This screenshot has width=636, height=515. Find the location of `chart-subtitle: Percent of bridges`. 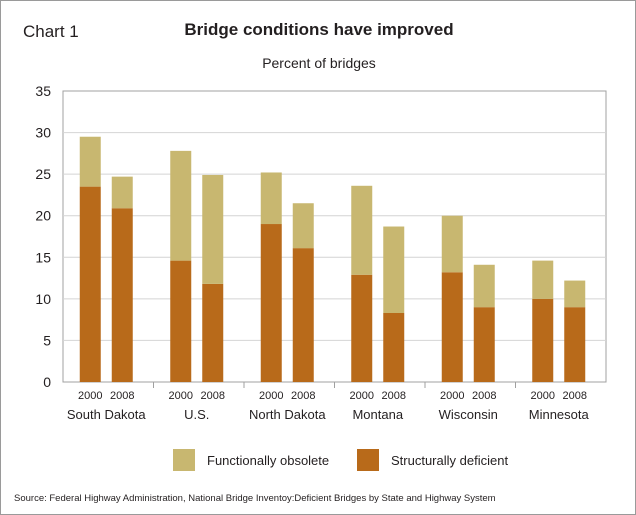

chart-subtitle: Percent of bridges is located at coordinates (319, 63).